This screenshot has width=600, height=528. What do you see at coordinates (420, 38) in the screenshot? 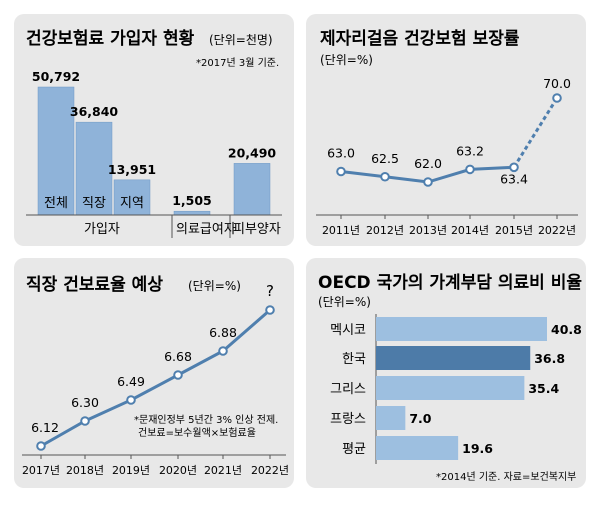
I see `chart-title: 제자리걸음 건강보험 보장률` at bounding box center [420, 38].